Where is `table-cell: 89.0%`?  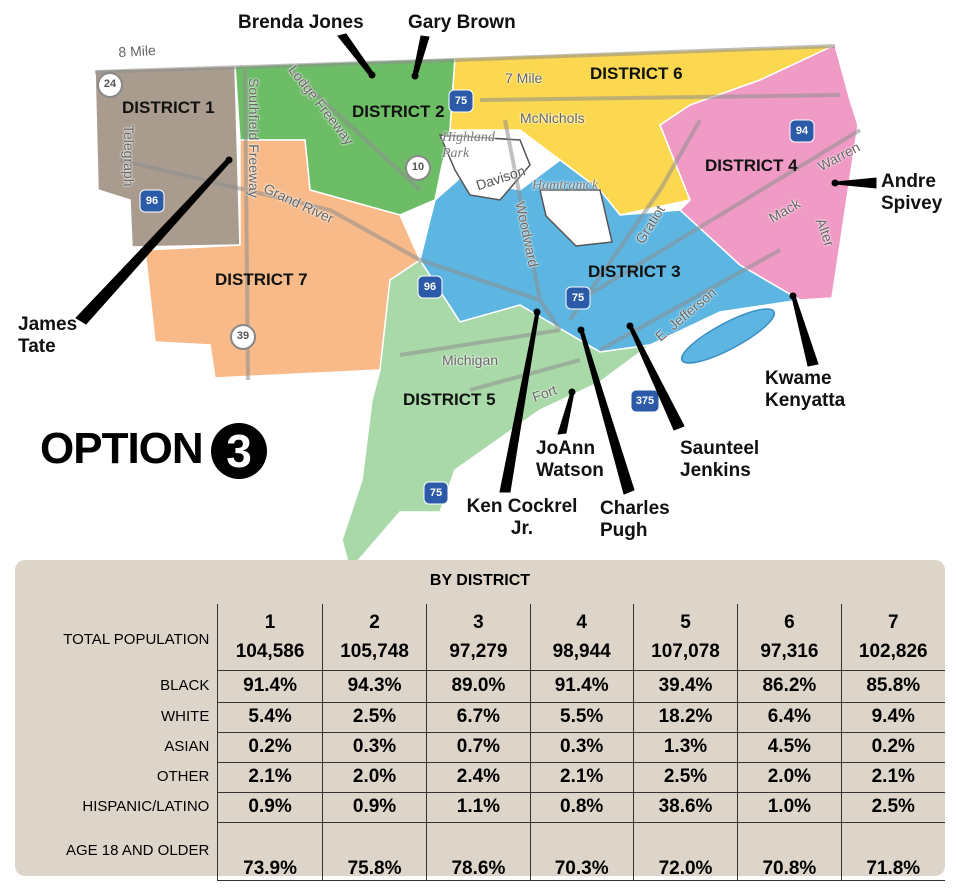 table-cell: 89.0% is located at coordinates (478, 686).